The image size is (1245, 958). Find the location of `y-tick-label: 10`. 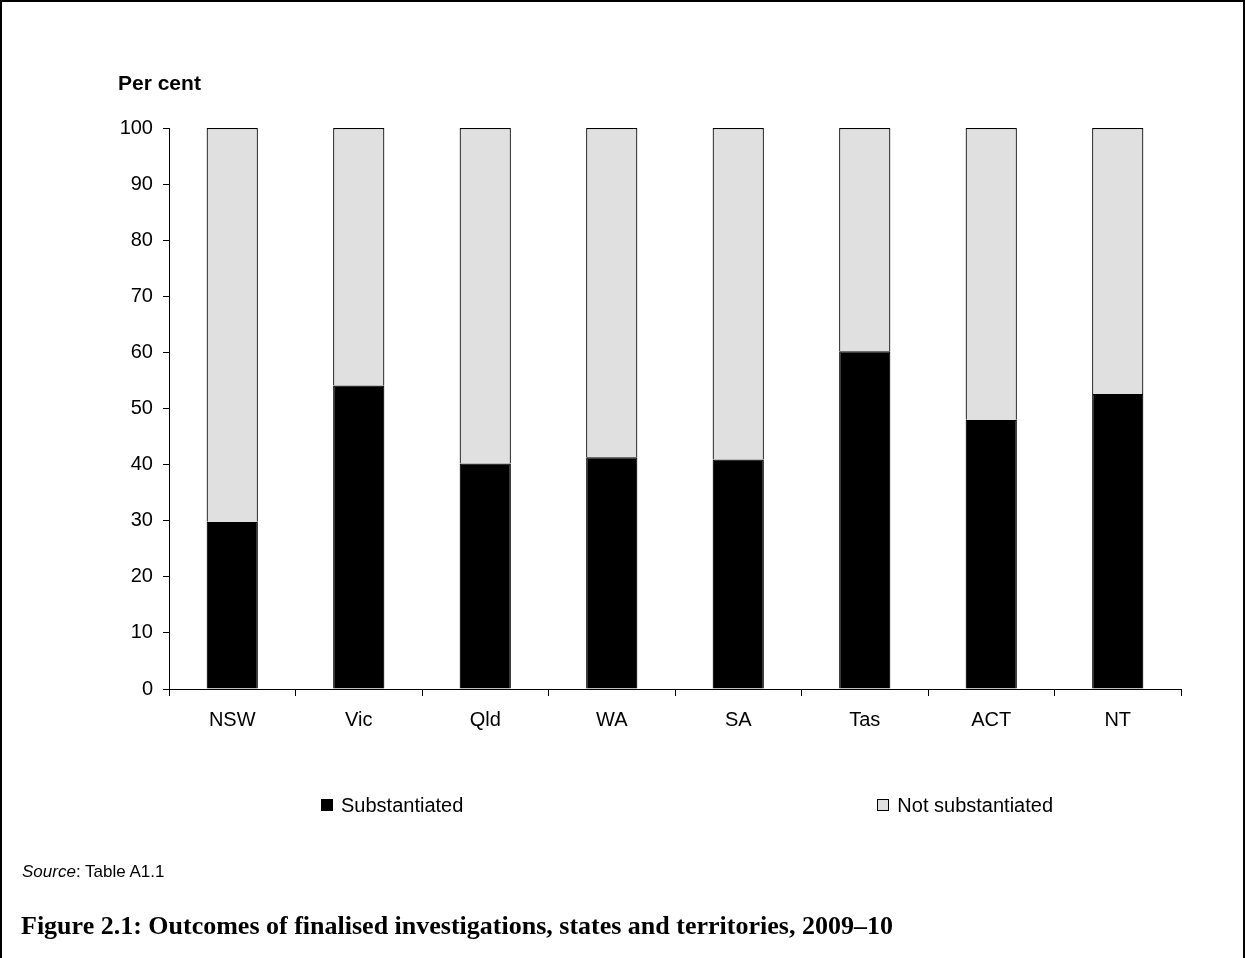

y-tick-label: 10 is located at coordinates (141, 631).